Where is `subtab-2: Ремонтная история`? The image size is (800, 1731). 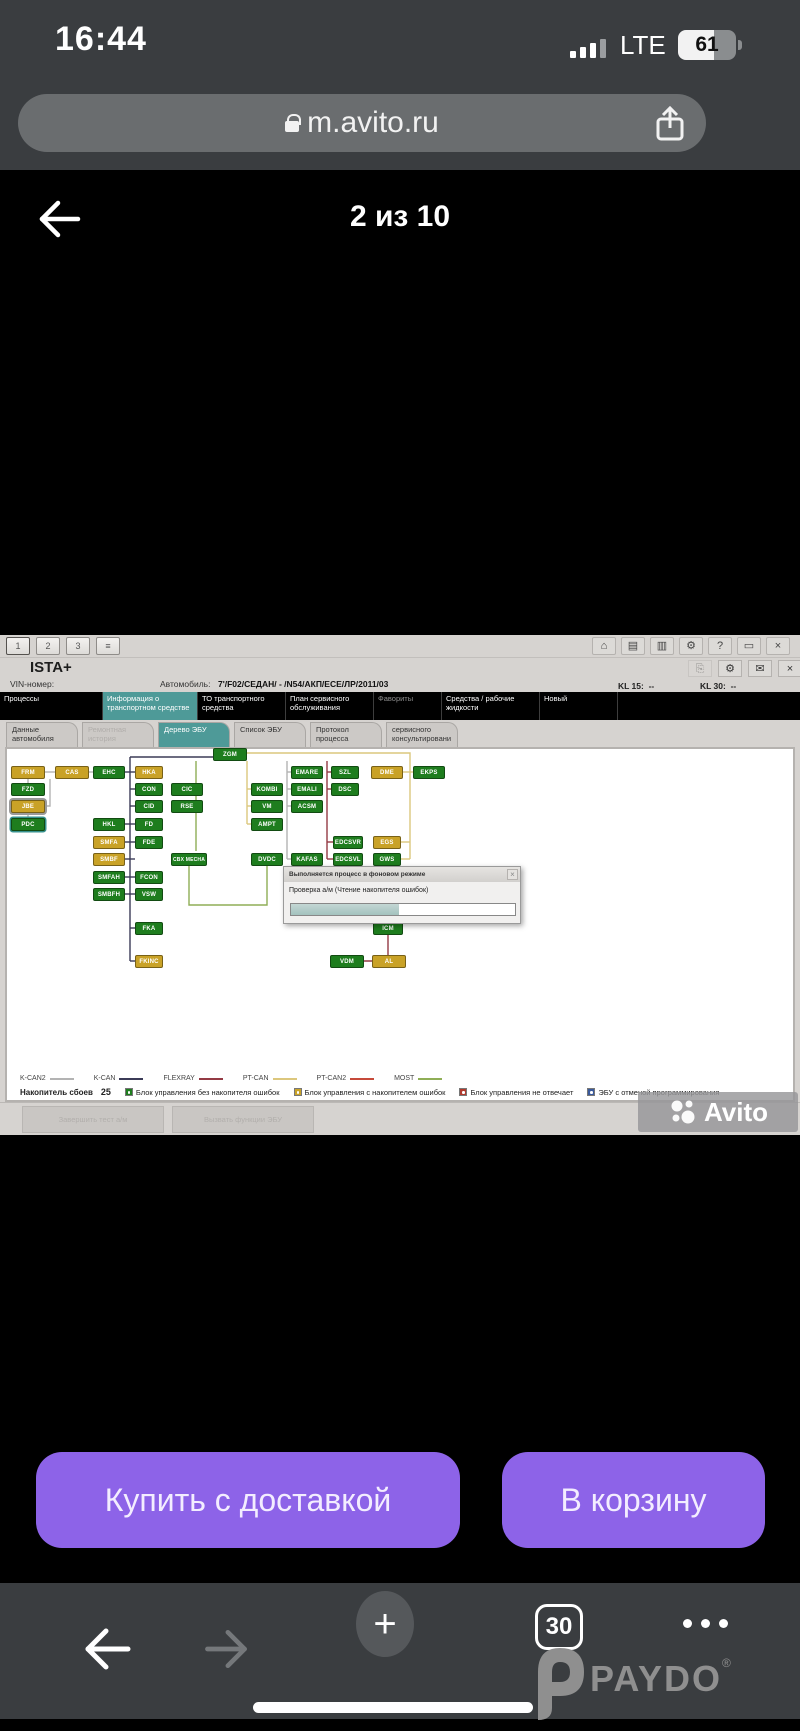 subtab-2: Ремонтная история is located at coordinates (118, 734).